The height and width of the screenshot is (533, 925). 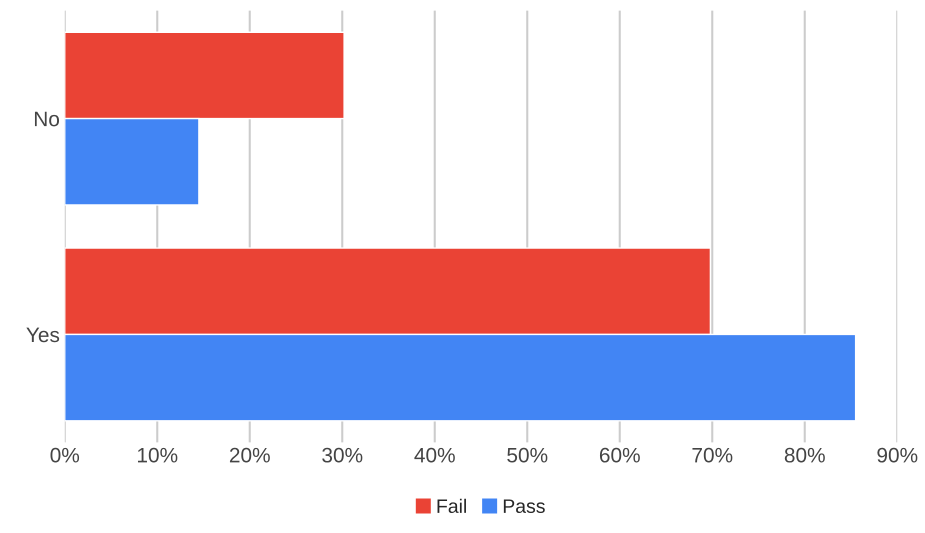 I want to click on x-tick-label: 50%, so click(x=527, y=455).